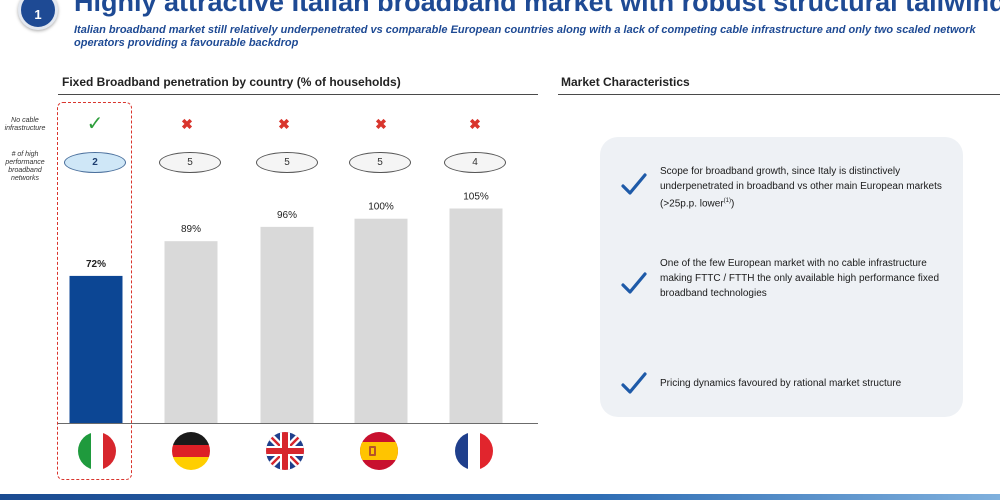 This screenshot has height=500, width=1000. What do you see at coordinates (474, 451) in the screenshot?
I see `france-flag-icon` at bounding box center [474, 451].